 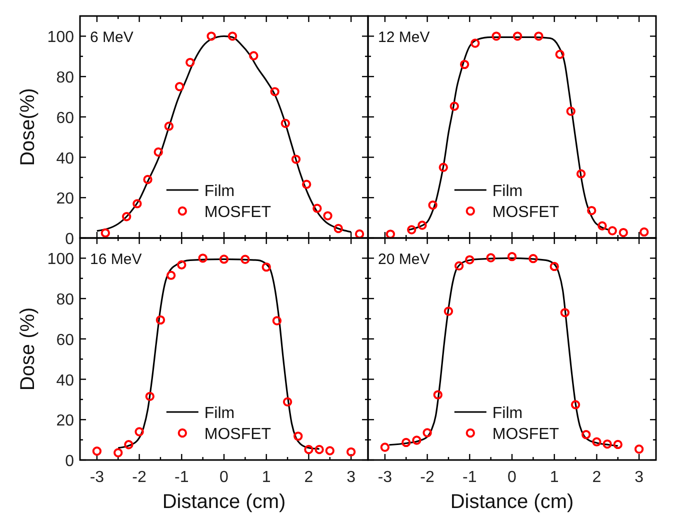 What do you see at coordinates (427, 477) in the screenshot?
I see `x-tick-label: -2` at bounding box center [427, 477].